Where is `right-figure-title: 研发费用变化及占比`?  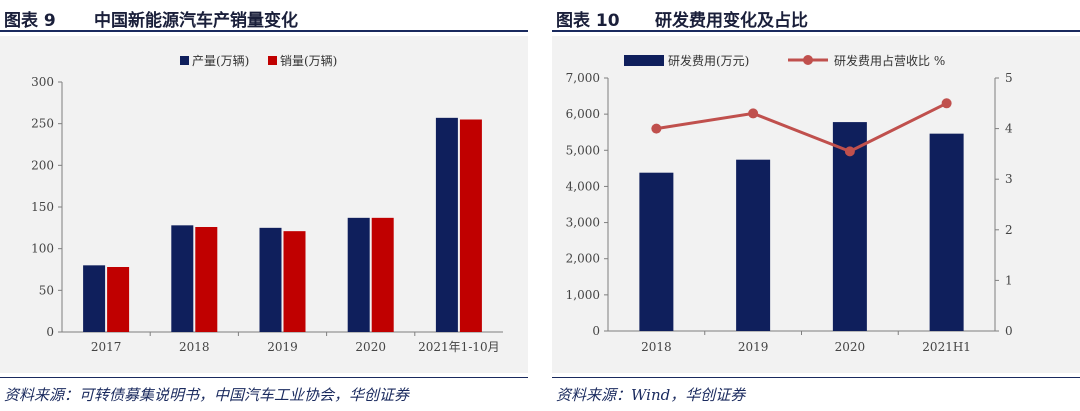
right-figure-title: 研发费用变化及占比 is located at coordinates (731, 21).